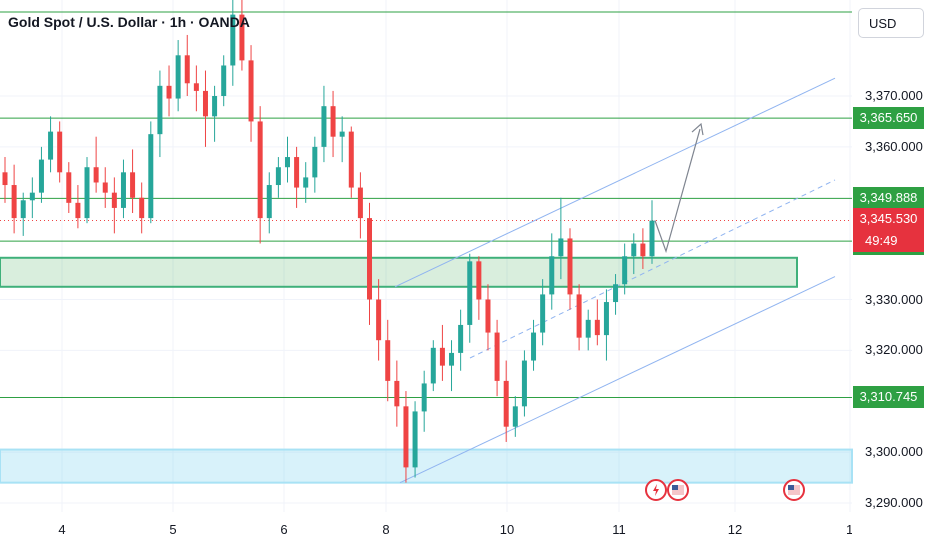 The width and height of the screenshot is (932, 550). What do you see at coordinates (888, 219) in the screenshot?
I see `current-price-tag: 3,345.530` at bounding box center [888, 219].